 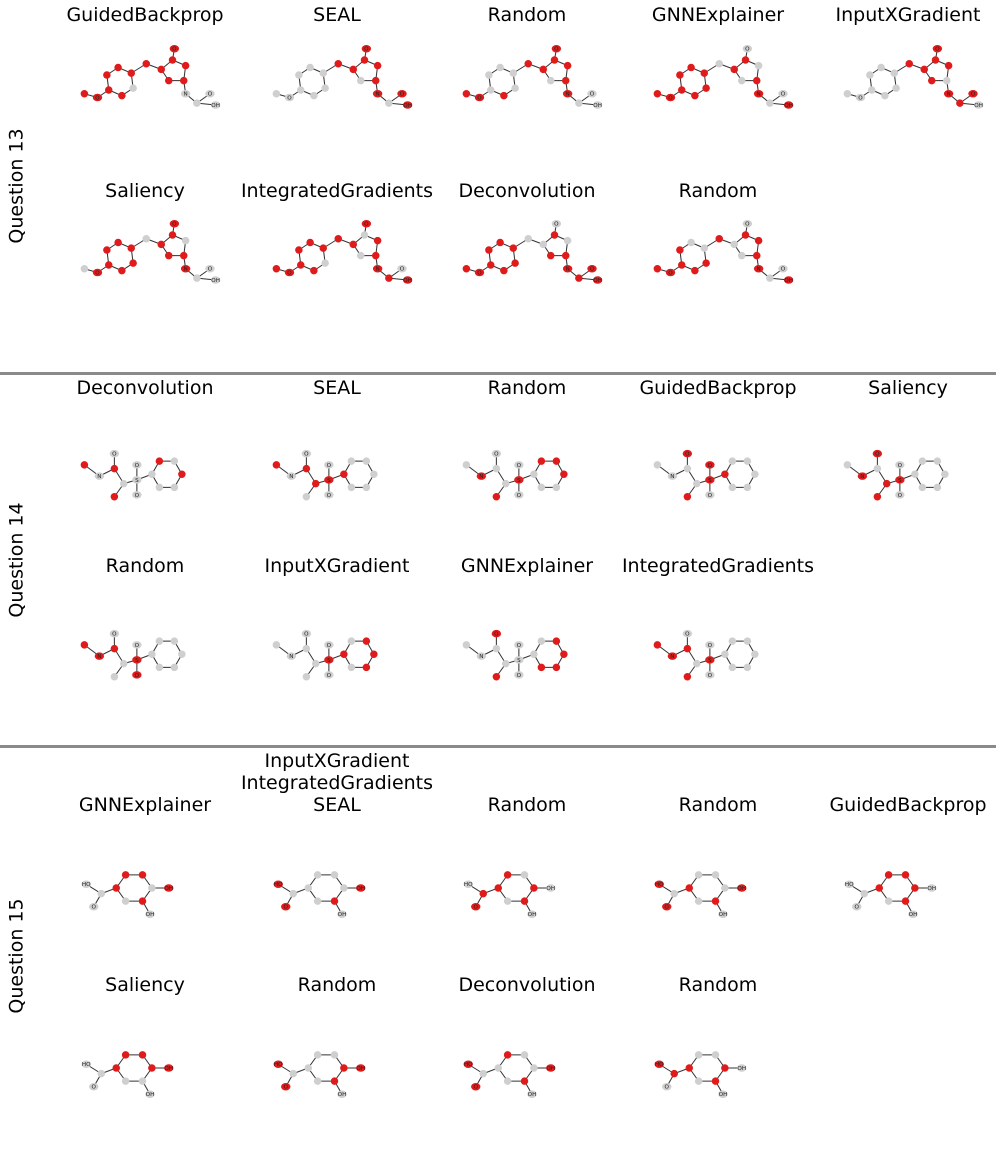 I want to click on method-name: SEAL, so click(x=337, y=15).